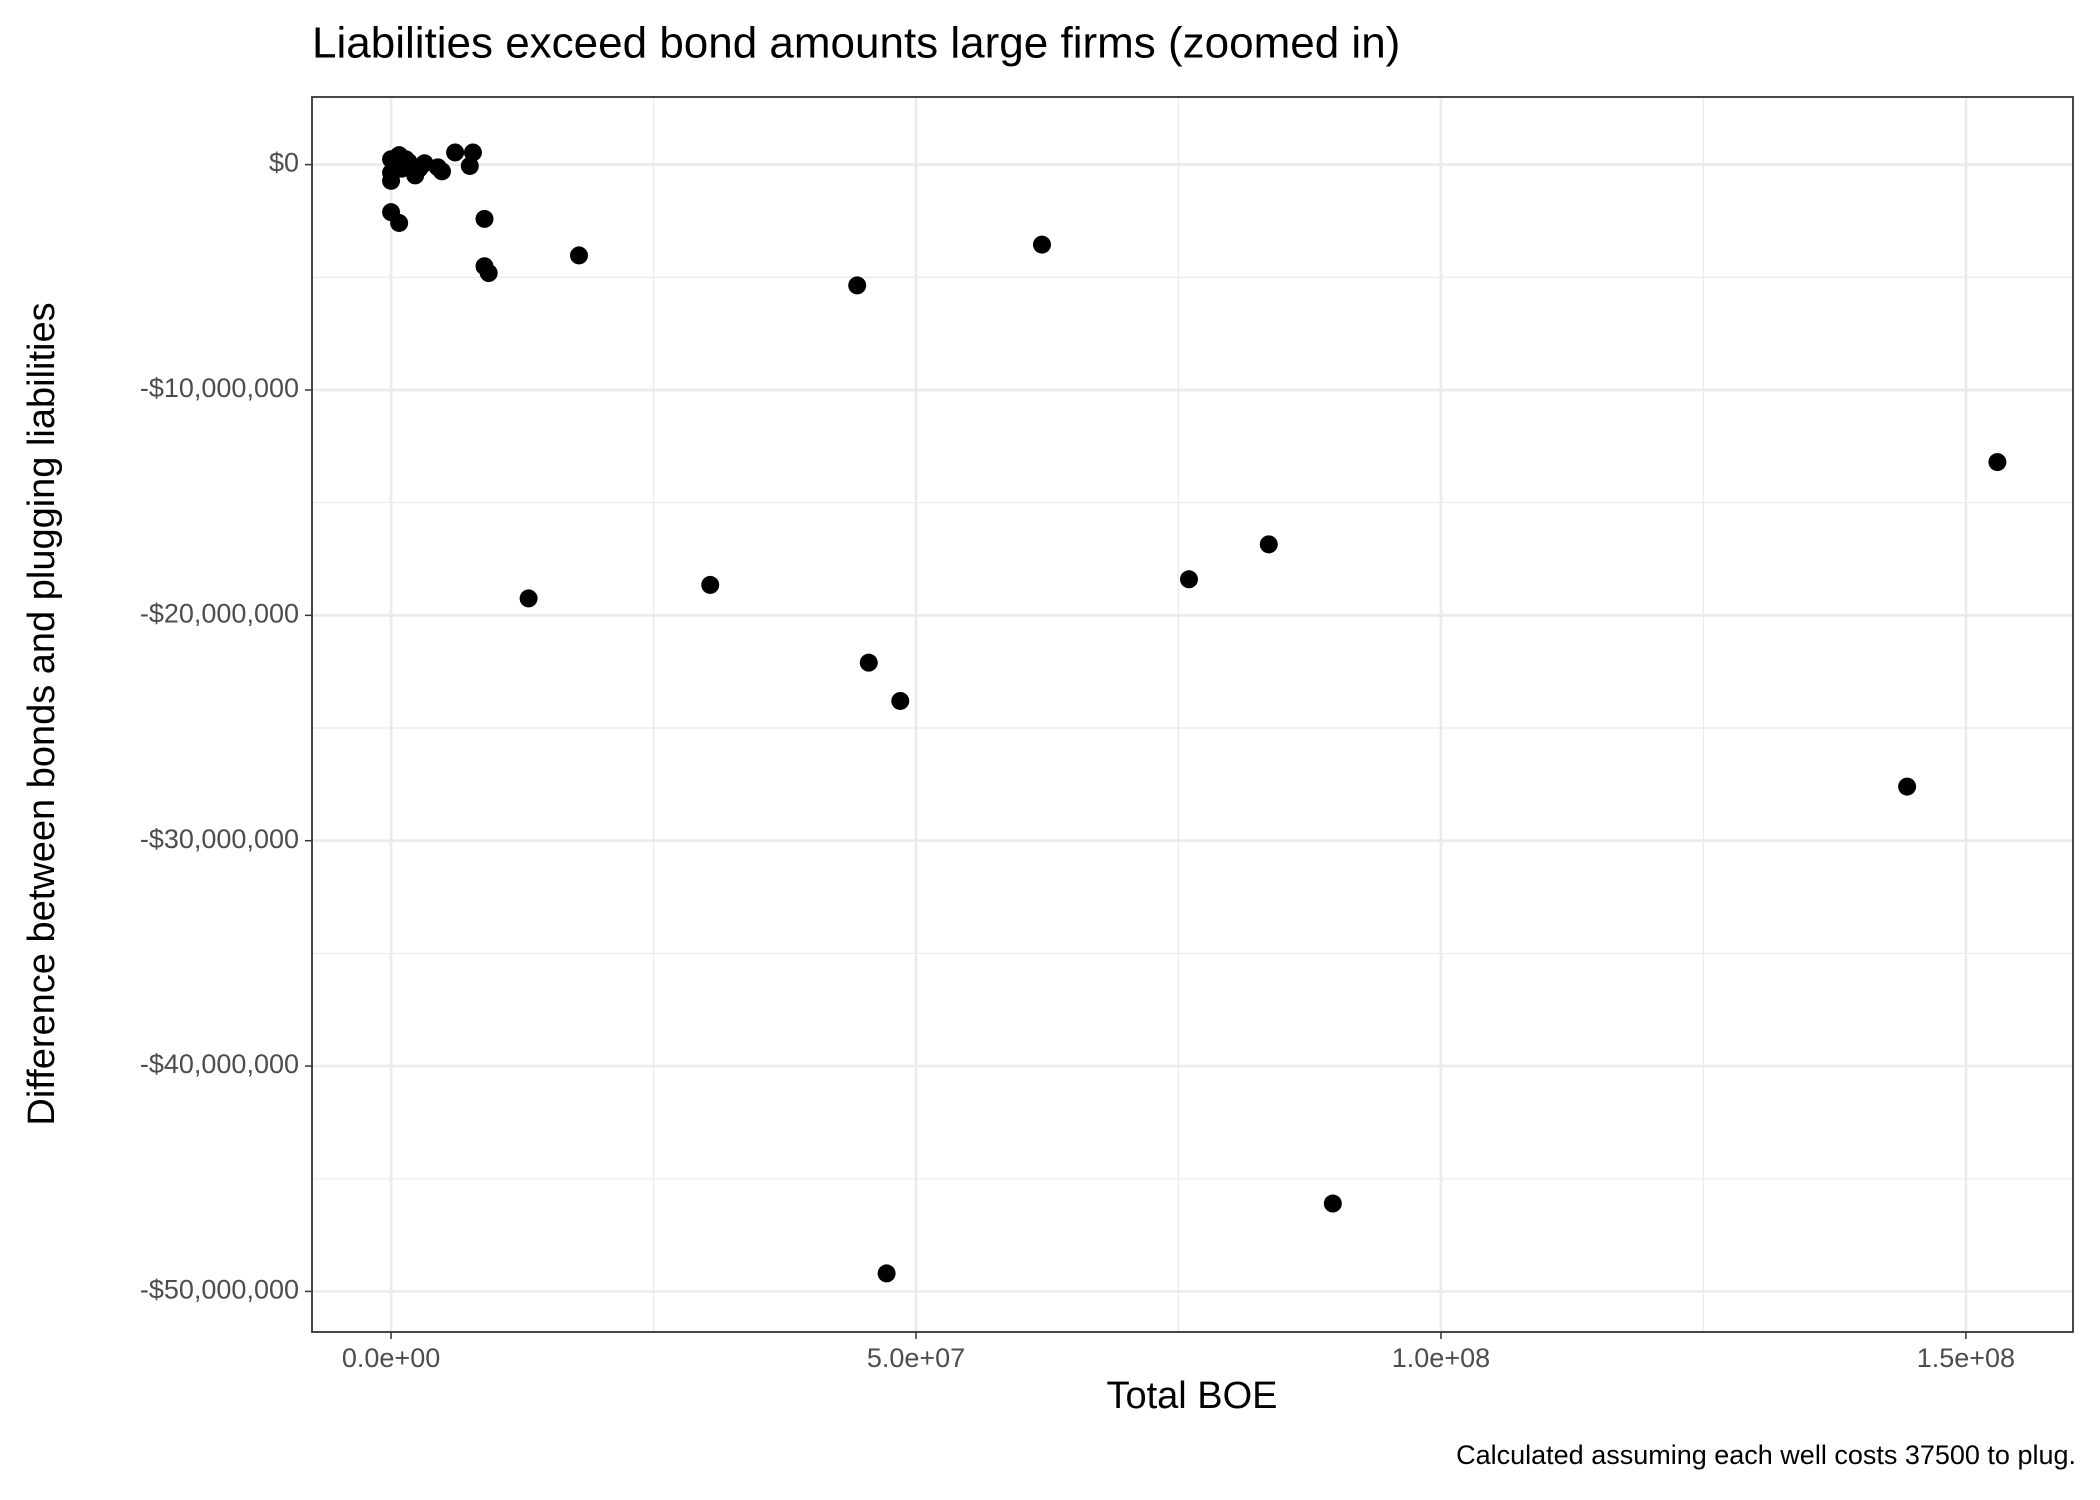 Image resolution: width=2100 pixels, height=1500 pixels. I want to click on x-tick-label: 0.0e+00, so click(391, 1358).